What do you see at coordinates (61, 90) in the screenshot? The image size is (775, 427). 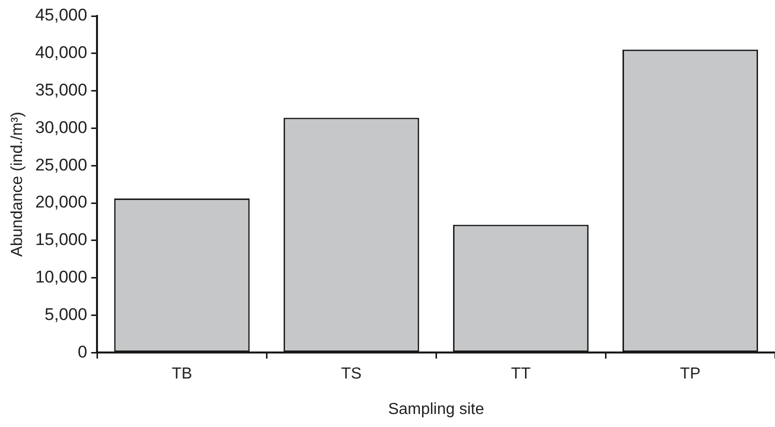 I see `y-tick-label: 35,000` at bounding box center [61, 90].